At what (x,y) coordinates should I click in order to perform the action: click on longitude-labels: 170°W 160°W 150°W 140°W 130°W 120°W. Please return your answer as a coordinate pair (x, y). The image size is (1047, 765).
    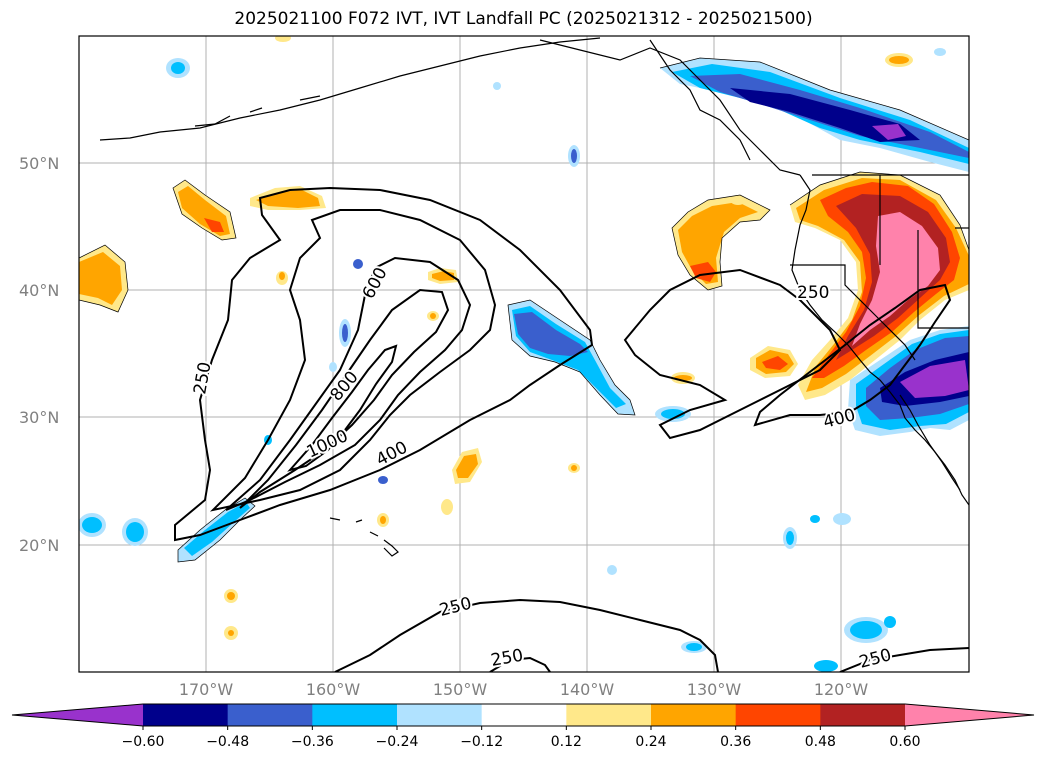
    Looking at the image, I should click on (524, 689).